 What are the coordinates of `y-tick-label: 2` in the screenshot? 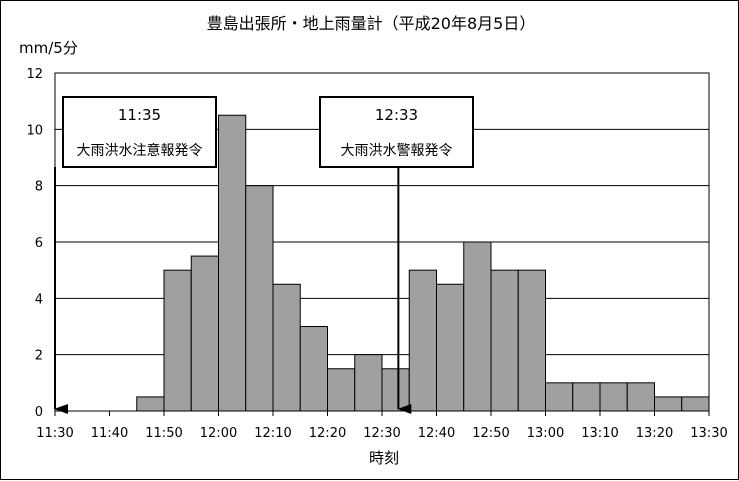 It's located at (39, 356).